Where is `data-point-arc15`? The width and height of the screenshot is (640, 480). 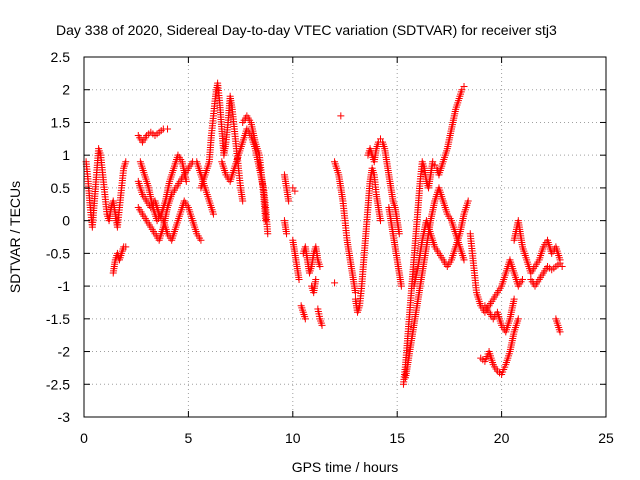
data-point-arc15 is located at coordinates (320, 266).